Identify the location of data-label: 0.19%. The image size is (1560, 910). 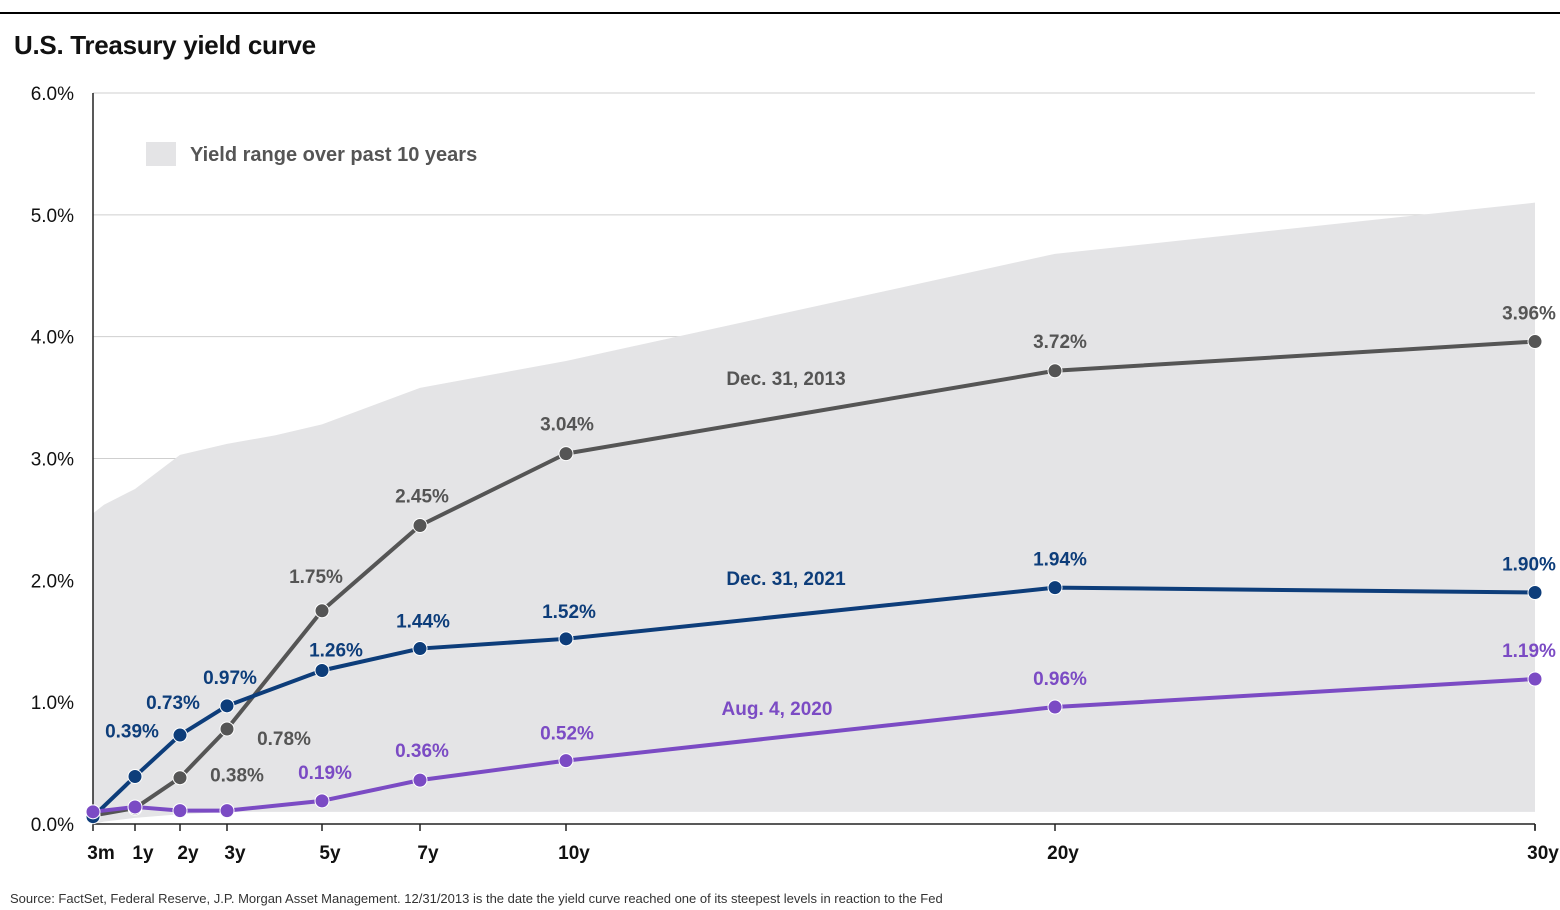
(325, 773).